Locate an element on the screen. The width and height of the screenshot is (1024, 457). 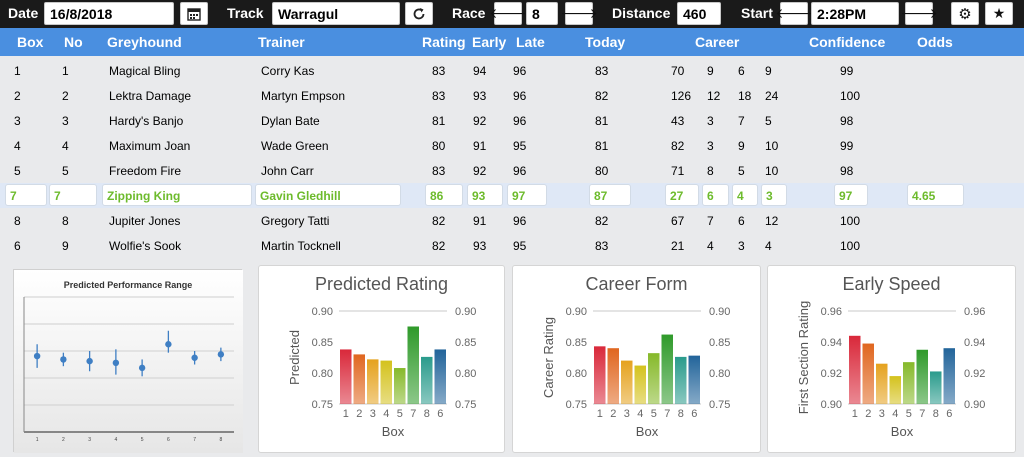
col-today: Today is located at coordinates (605, 42).